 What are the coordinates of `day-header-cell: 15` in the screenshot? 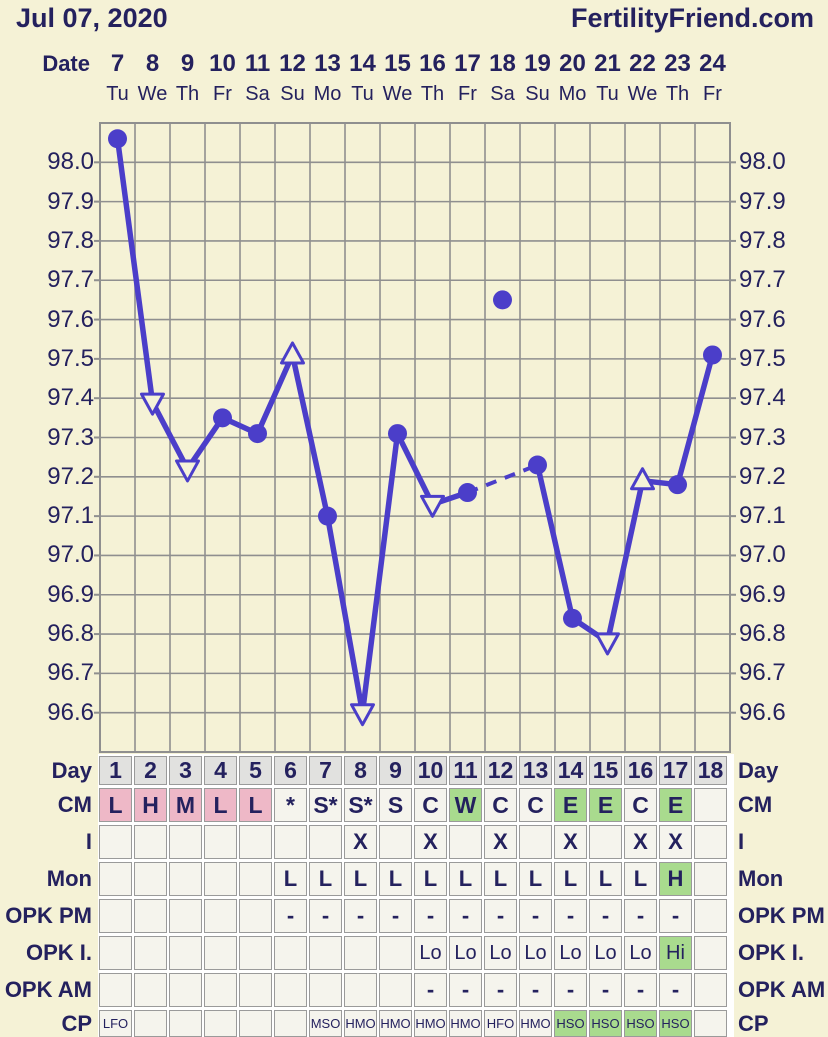 It's located at (605, 770).